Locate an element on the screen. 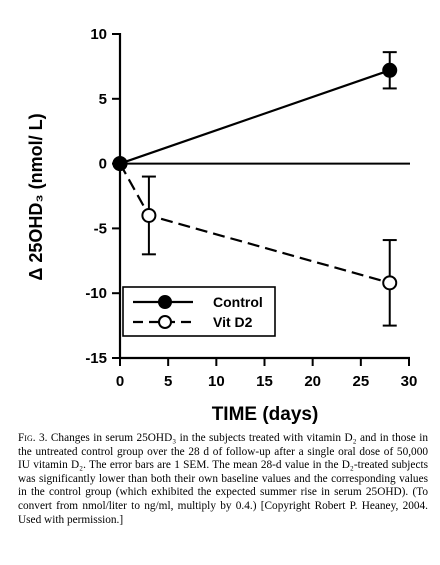  y-tick-label: -10 is located at coordinates (96, 293).